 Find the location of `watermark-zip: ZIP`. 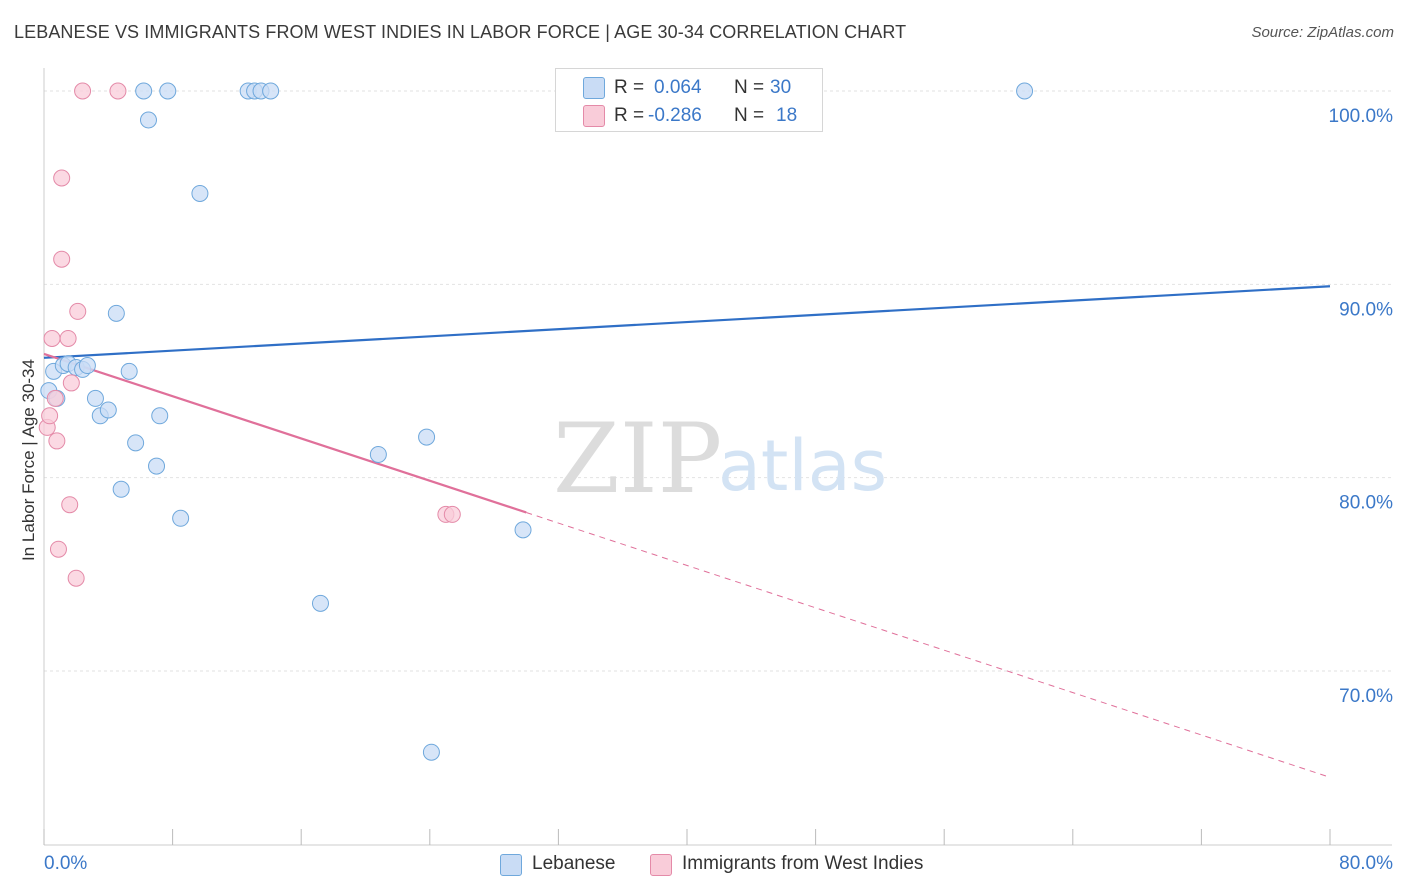

watermark-zip: ZIP is located at coordinates (637, 459).